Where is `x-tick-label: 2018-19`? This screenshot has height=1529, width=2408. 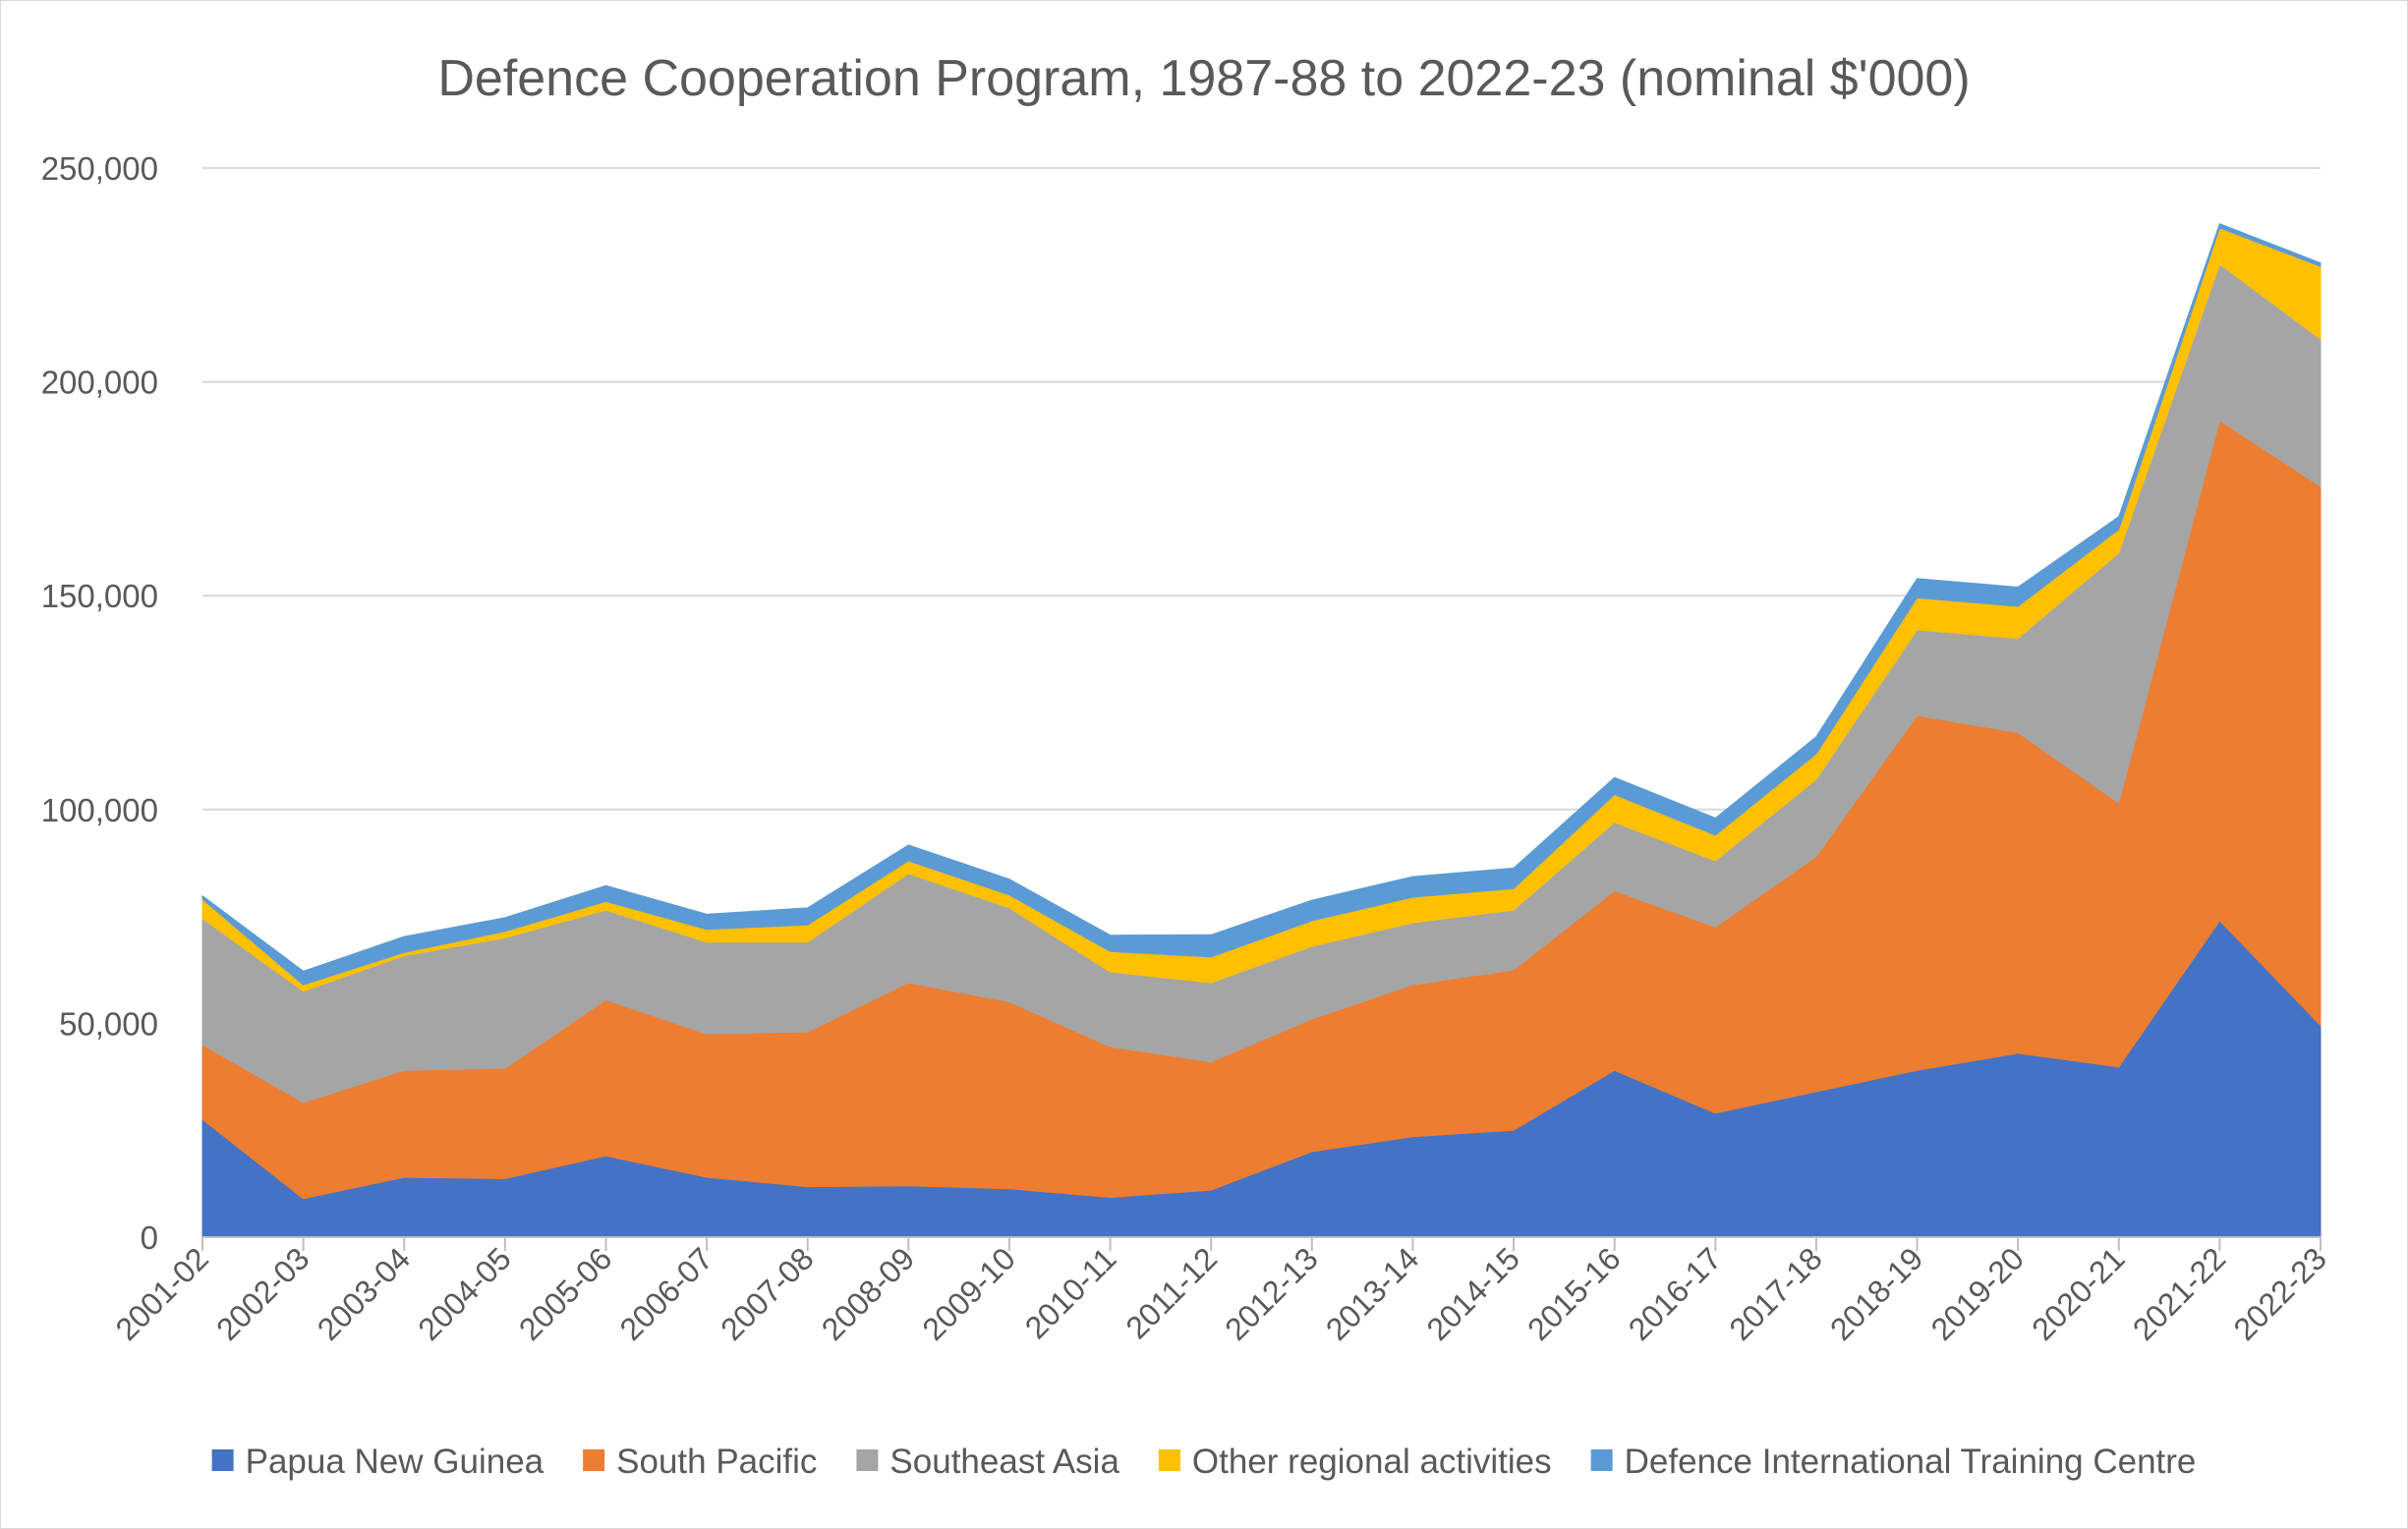
x-tick-label: 2018-19 is located at coordinates (1876, 1293).